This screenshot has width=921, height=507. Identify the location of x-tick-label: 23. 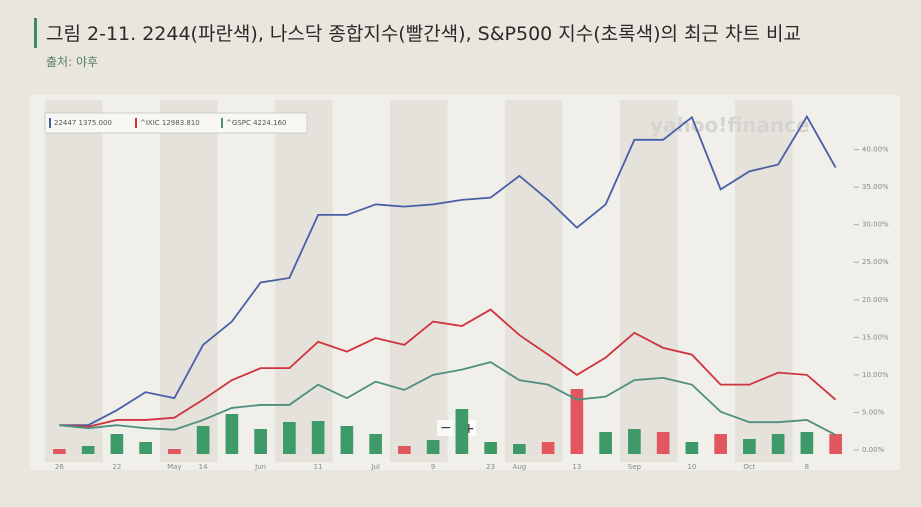
(490, 467).